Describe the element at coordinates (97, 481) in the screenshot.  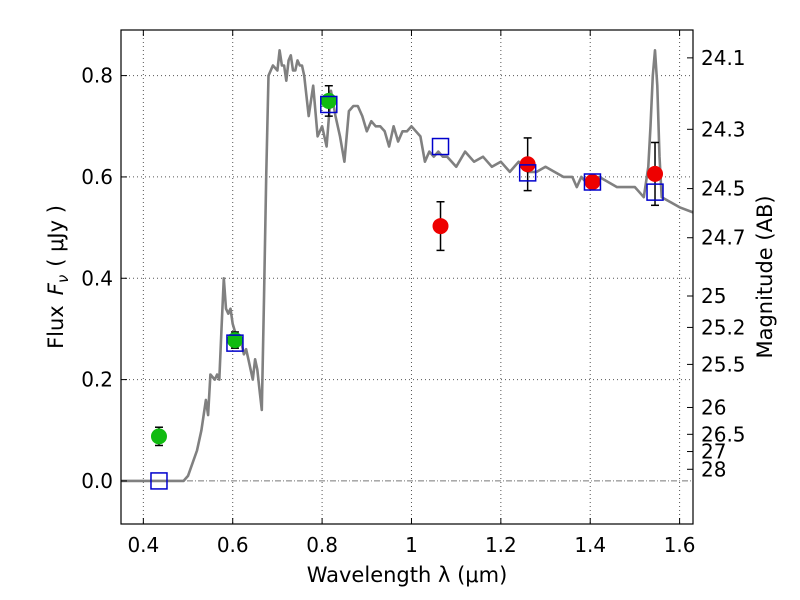
I see `y-tick-label: 0.0` at that location.